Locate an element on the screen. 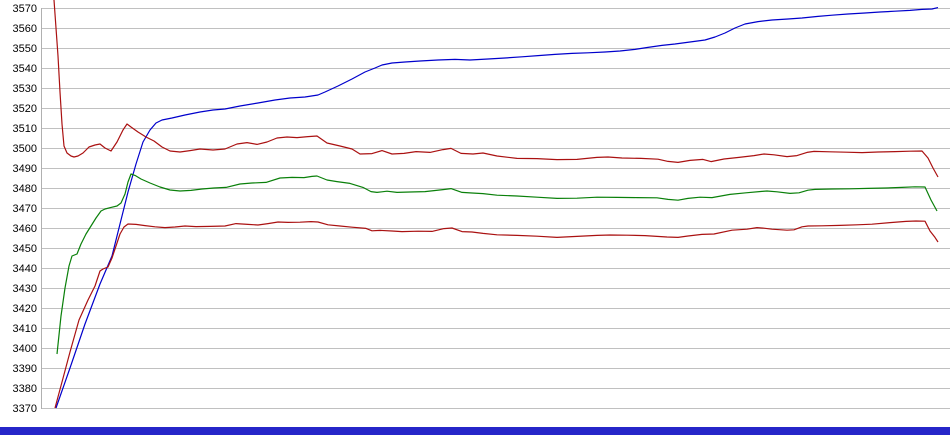  y-tick-label: 3410 is located at coordinates (25, 329).